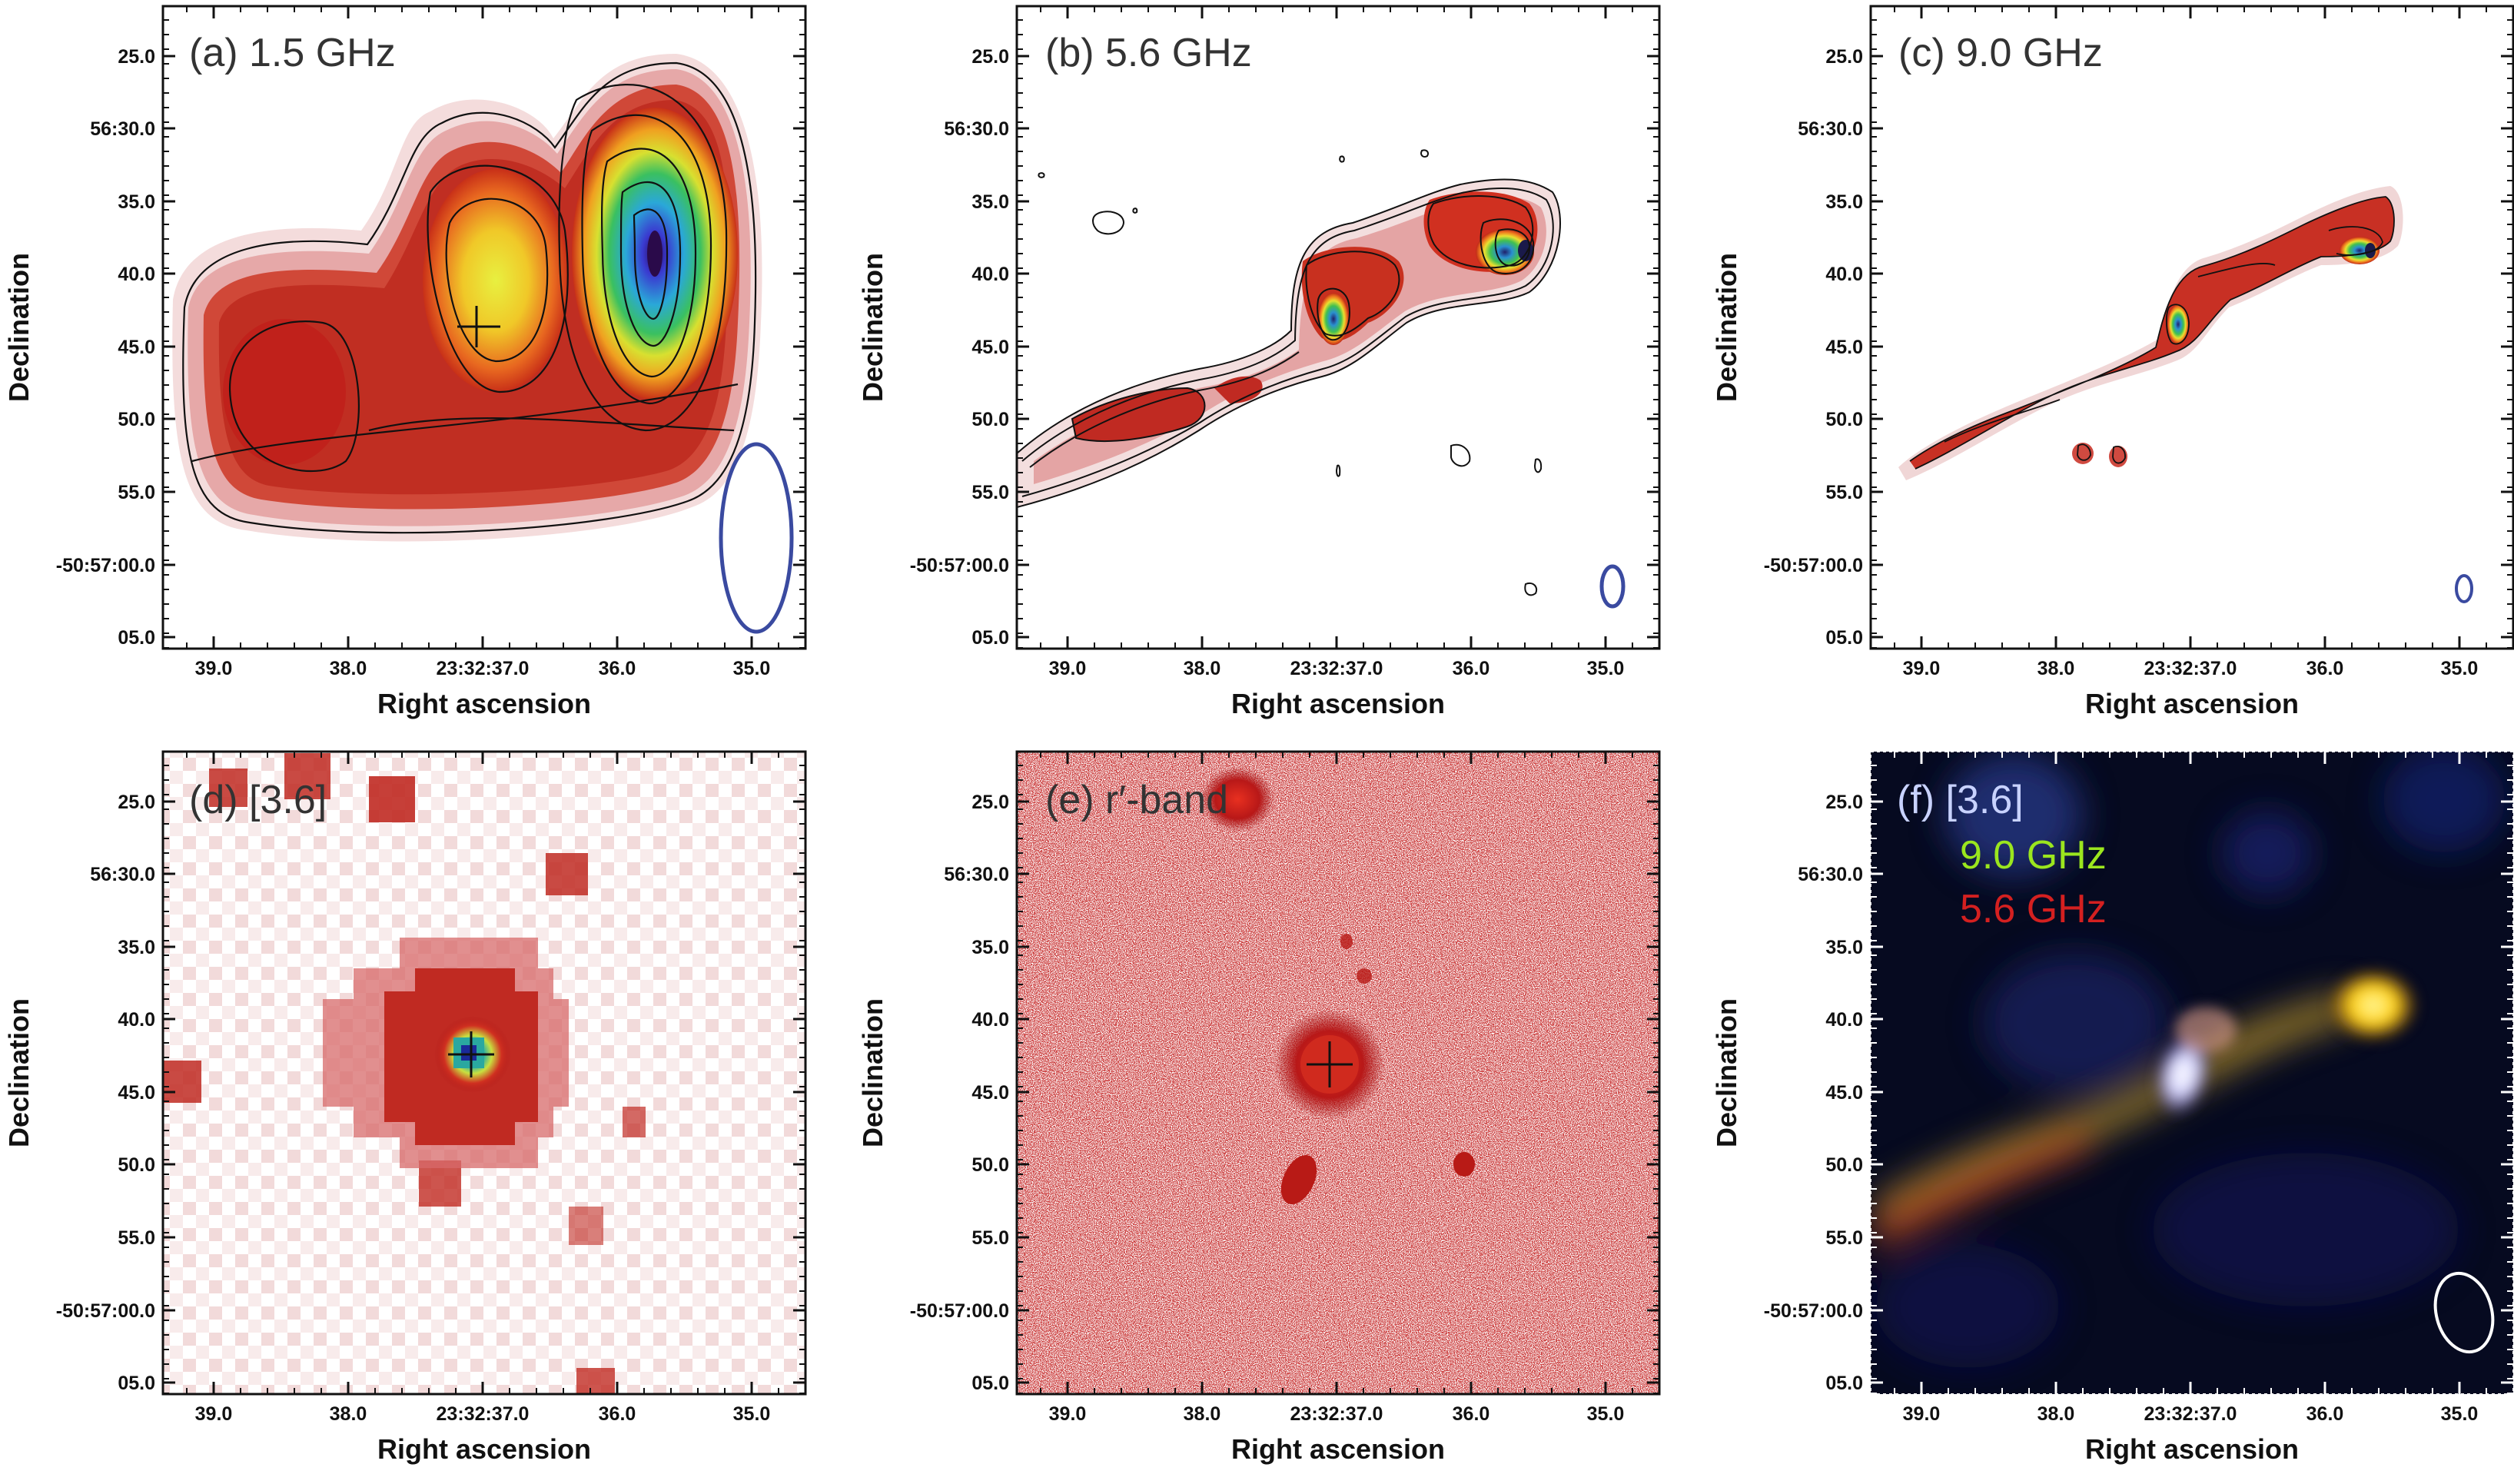  I want to click on panel-label: (a) 1.5 GHz, so click(292, 53).